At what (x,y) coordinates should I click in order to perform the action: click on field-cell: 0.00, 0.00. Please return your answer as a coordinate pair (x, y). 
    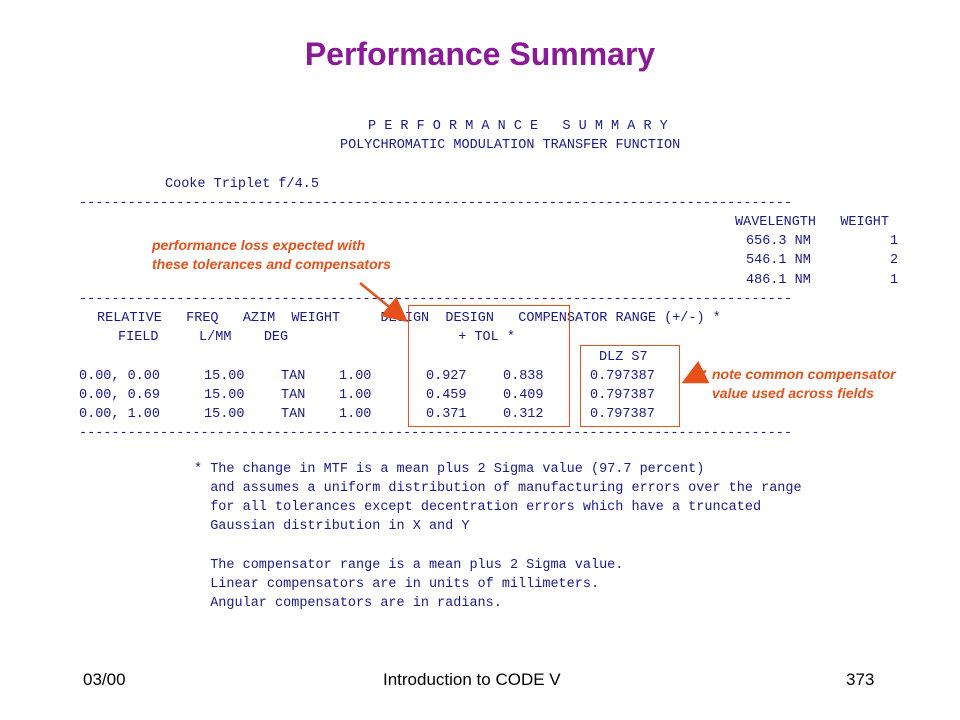
    Looking at the image, I should click on (120, 376).